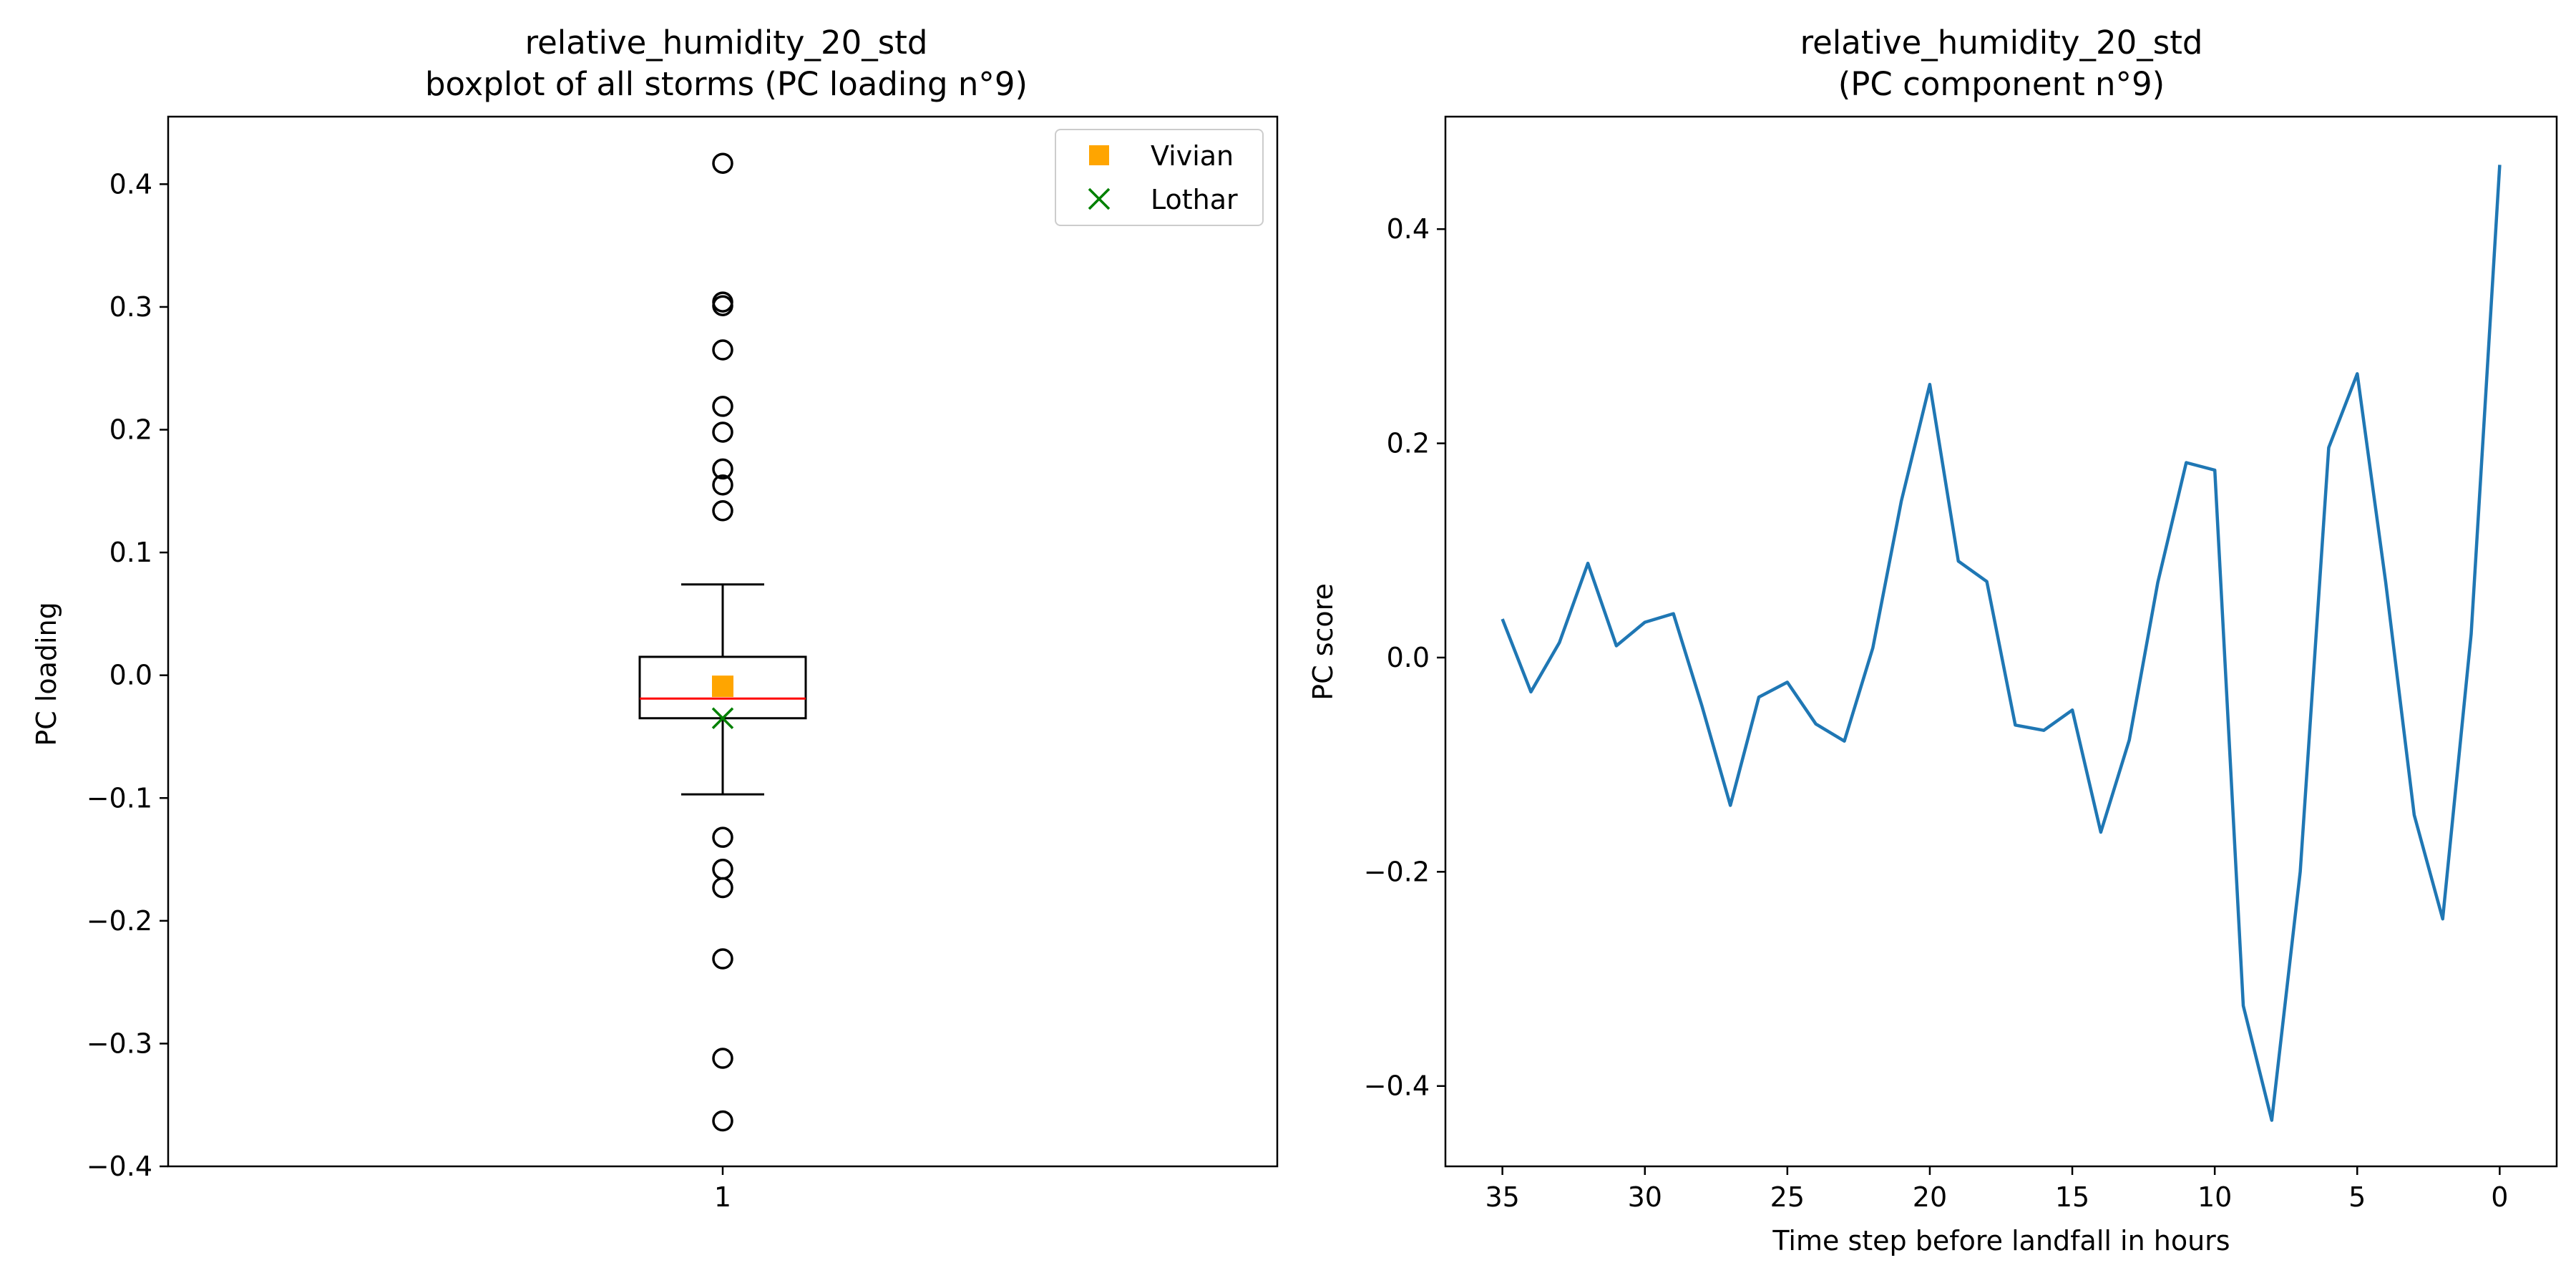 The width and height of the screenshot is (2576, 1288). I want to click on boxplot-y-tick-label: 0.1, so click(130, 552).